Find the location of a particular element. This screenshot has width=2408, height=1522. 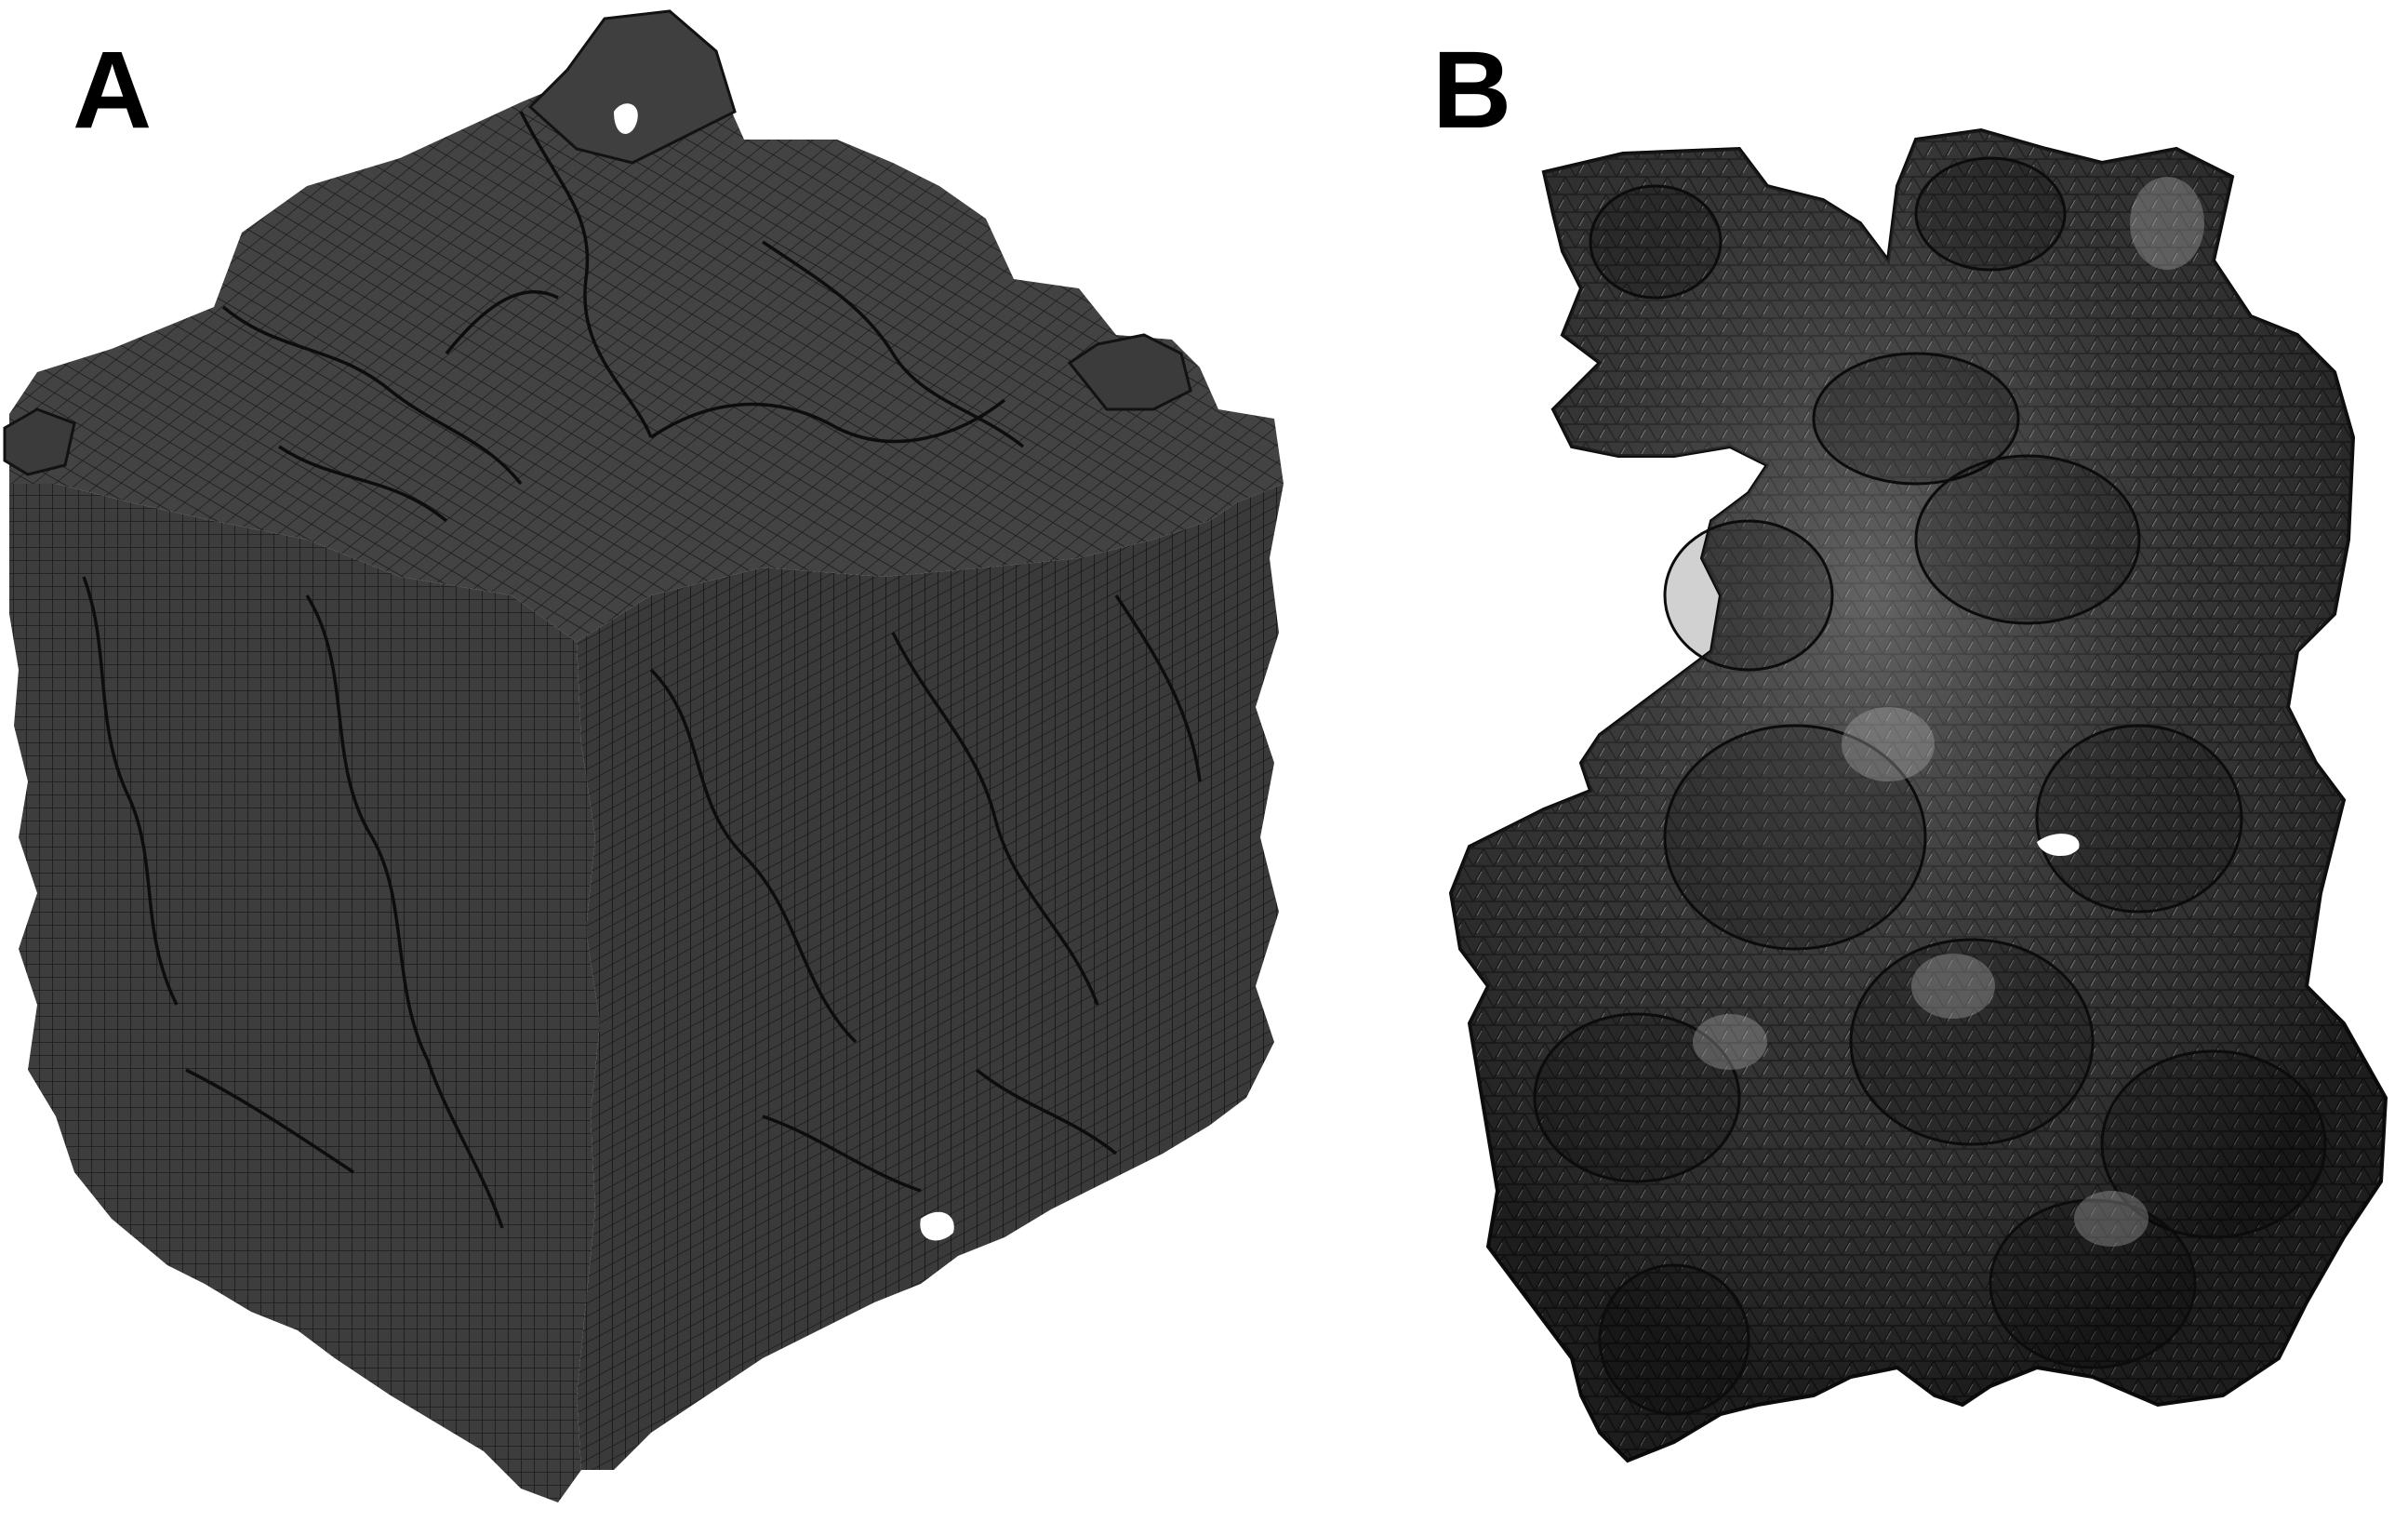

cube-pore-right is located at coordinates (937, 1226).